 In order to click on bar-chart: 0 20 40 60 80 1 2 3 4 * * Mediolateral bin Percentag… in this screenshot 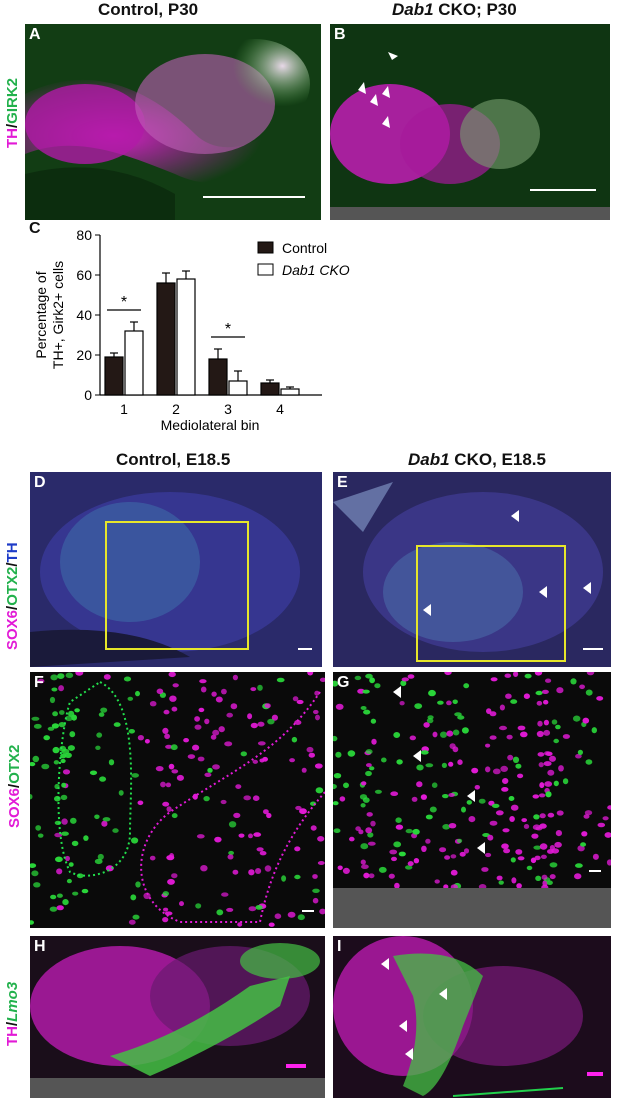, I will do `click(191, 330)`.